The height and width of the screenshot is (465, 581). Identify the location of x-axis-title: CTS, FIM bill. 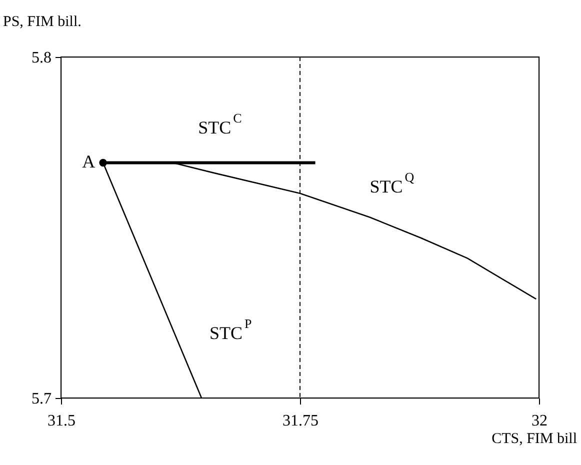
(534, 439).